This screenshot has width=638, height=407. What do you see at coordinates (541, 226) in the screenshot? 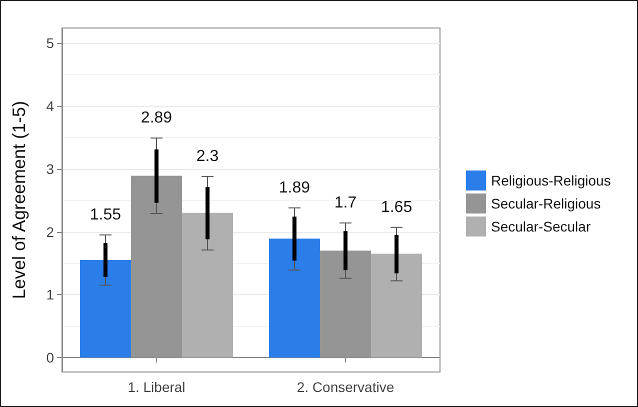
I see `legend-label: Secular-Secular` at bounding box center [541, 226].